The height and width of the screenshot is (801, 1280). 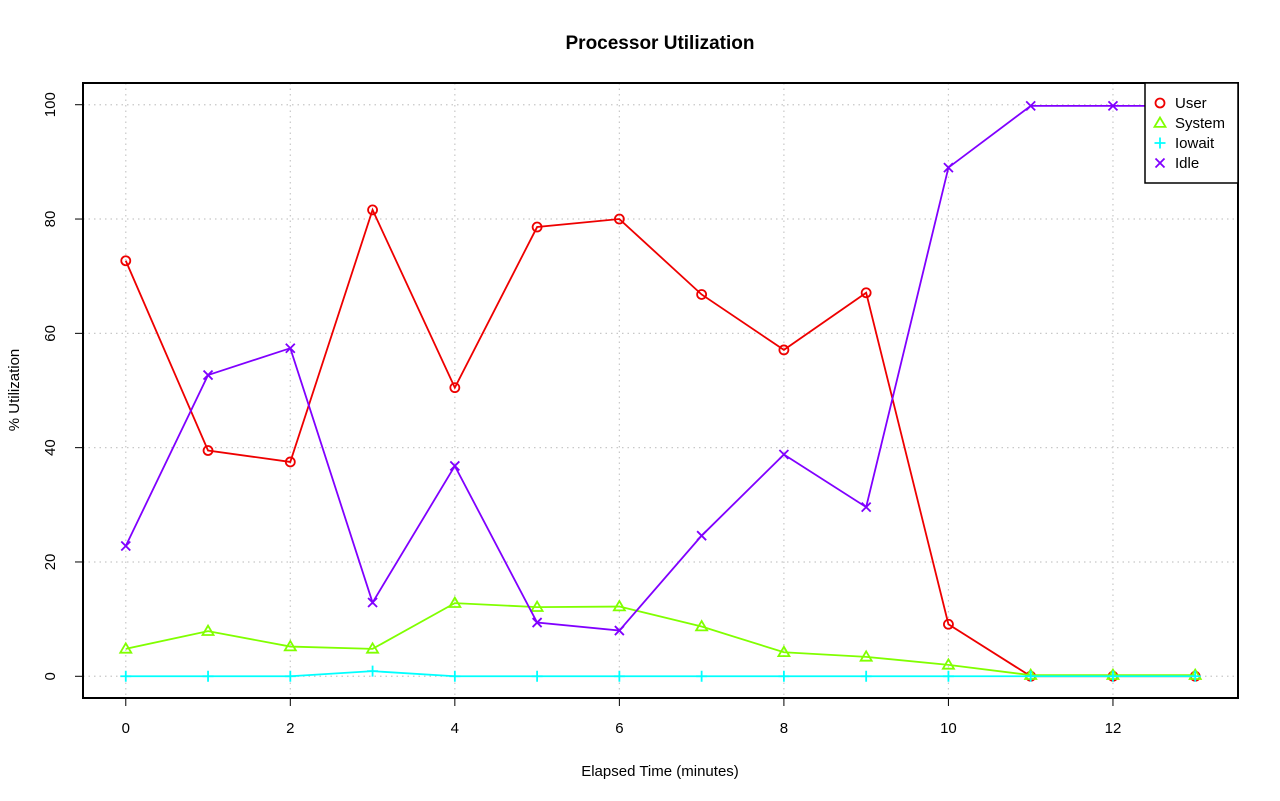 I want to click on chart-title: Processor Utilization, so click(x=660, y=43).